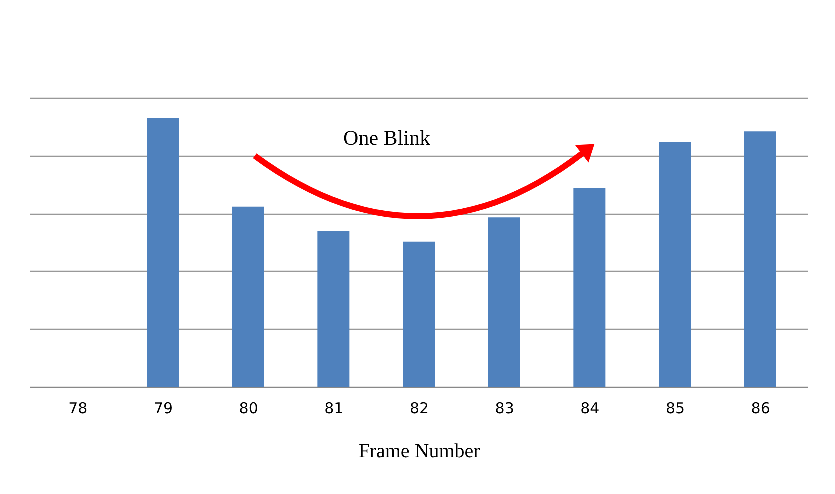 This screenshot has height=494, width=835. Describe the element at coordinates (676, 409) in the screenshot. I see `x-tick-label: 85` at that location.